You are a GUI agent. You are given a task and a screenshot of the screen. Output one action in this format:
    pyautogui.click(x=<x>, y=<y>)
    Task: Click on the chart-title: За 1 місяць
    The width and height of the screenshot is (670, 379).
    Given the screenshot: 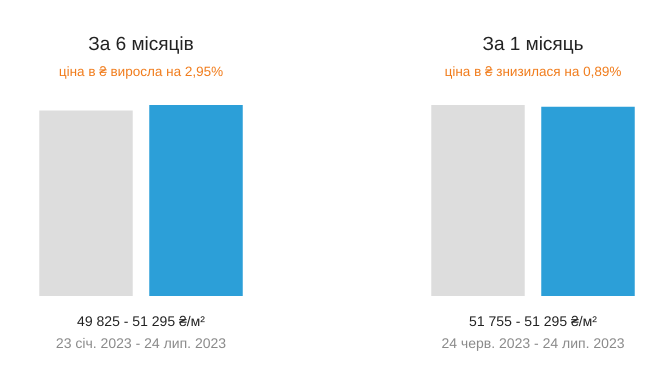 What is the action you would take?
    pyautogui.click(x=533, y=45)
    